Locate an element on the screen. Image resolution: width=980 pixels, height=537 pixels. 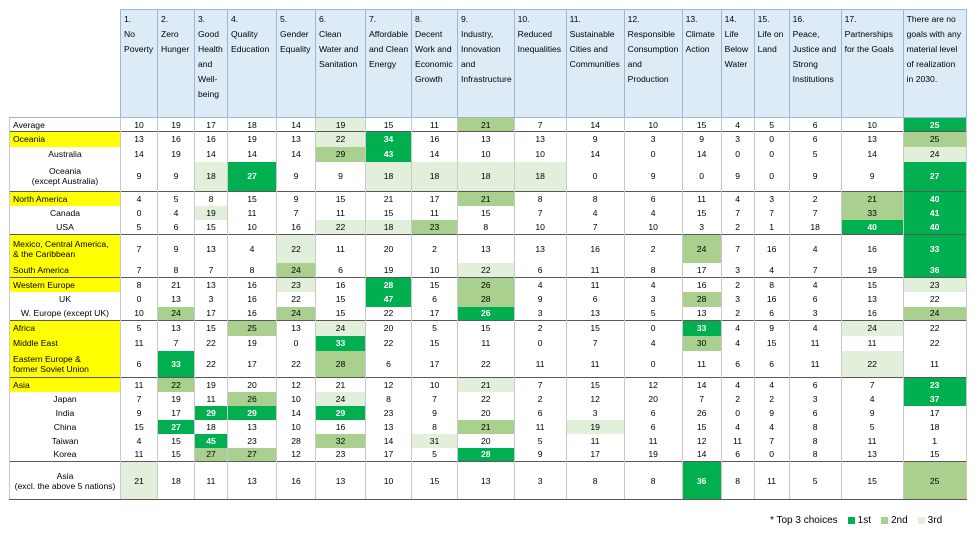
row-label: Oceania is located at coordinates (65, 139).